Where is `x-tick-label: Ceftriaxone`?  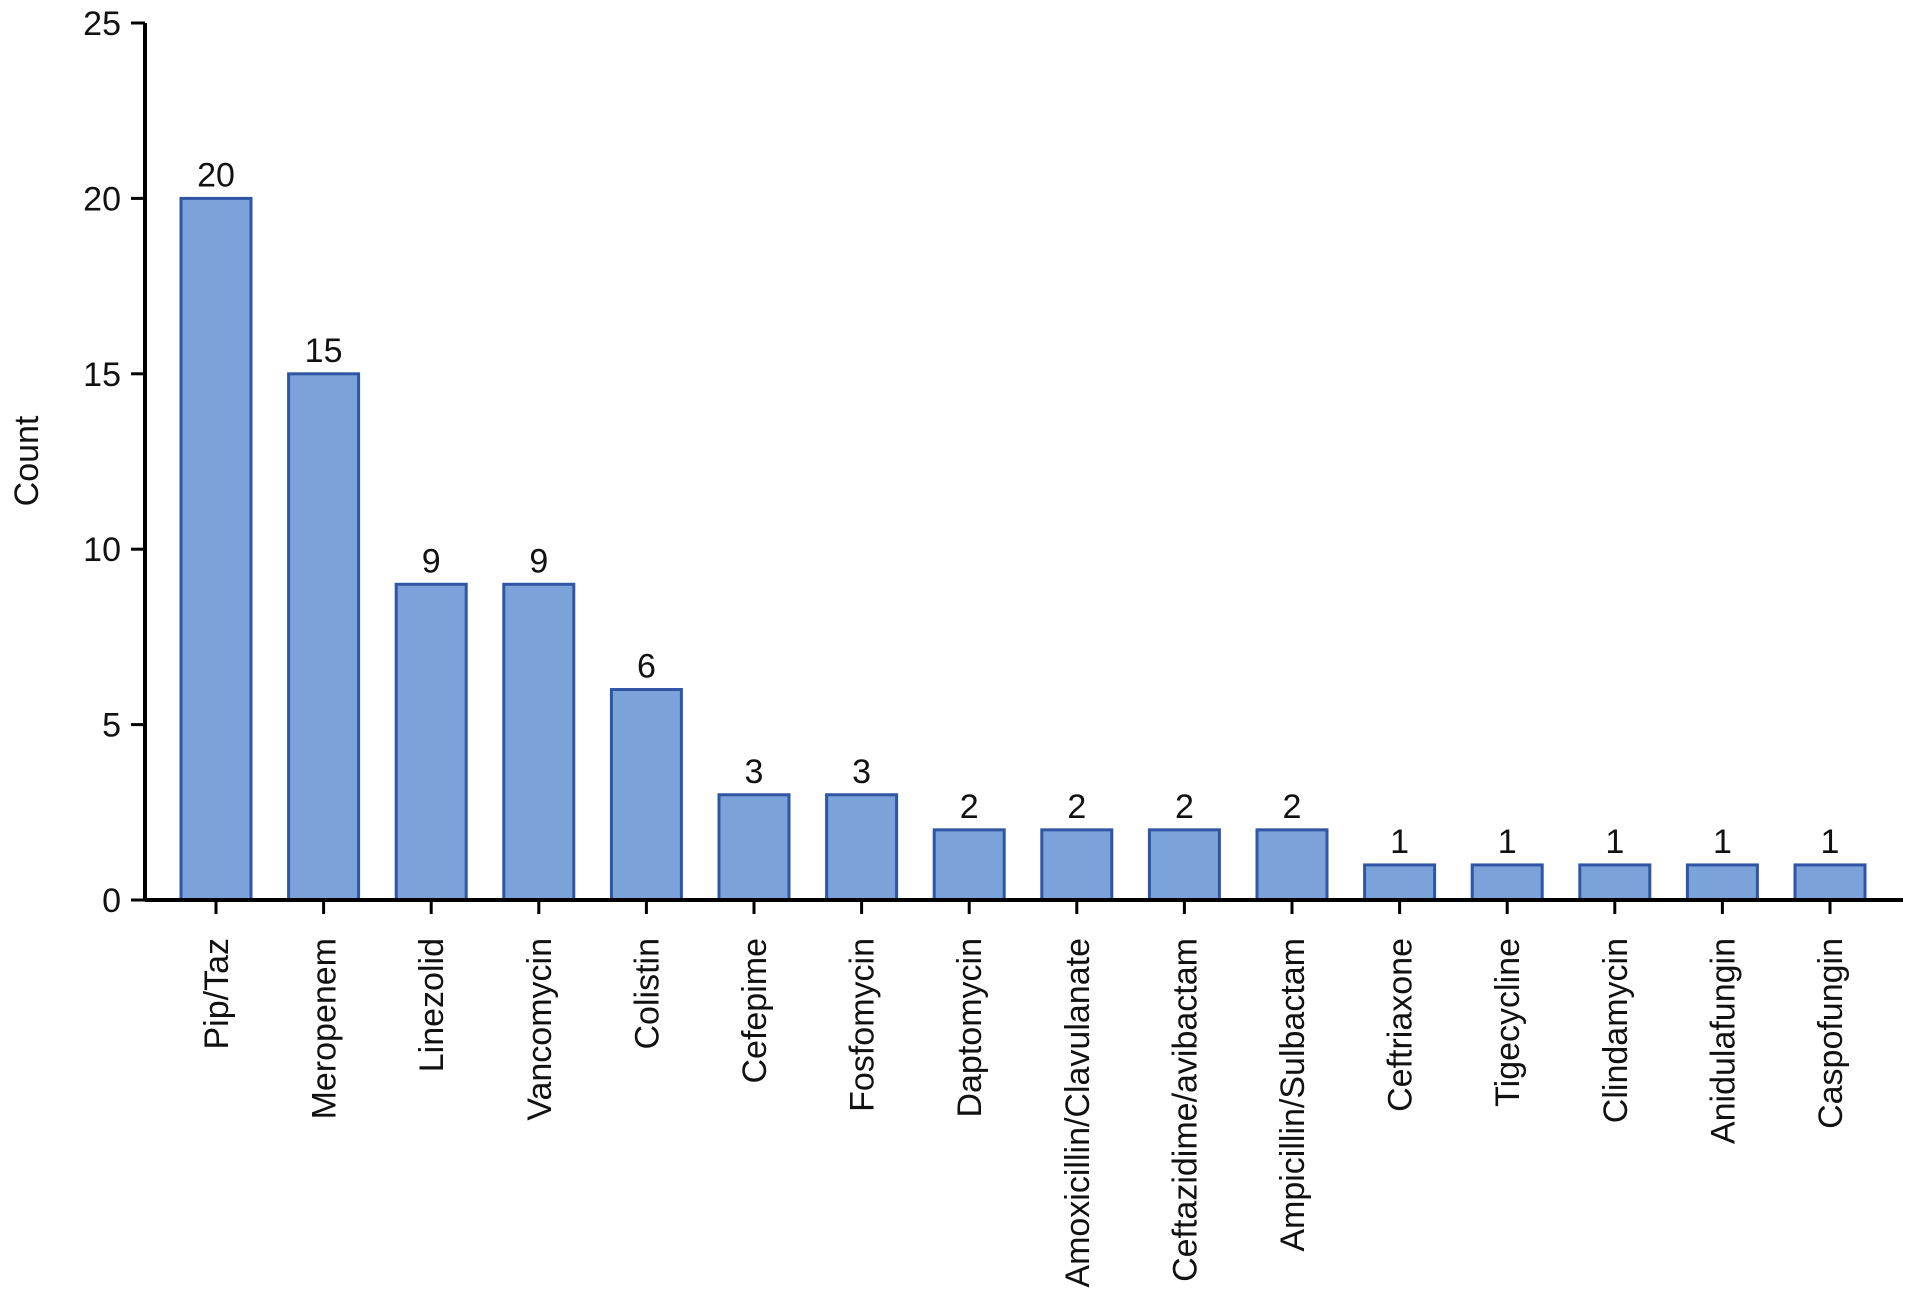
x-tick-label: Ceftriaxone is located at coordinates (1401, 1025).